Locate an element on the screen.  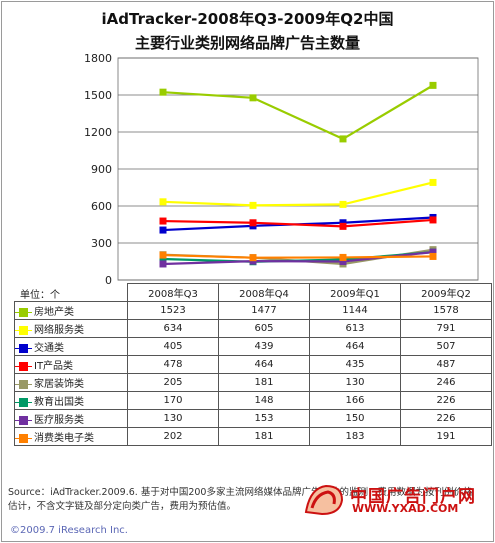
table-cell: 150 is located at coordinates (355, 418).